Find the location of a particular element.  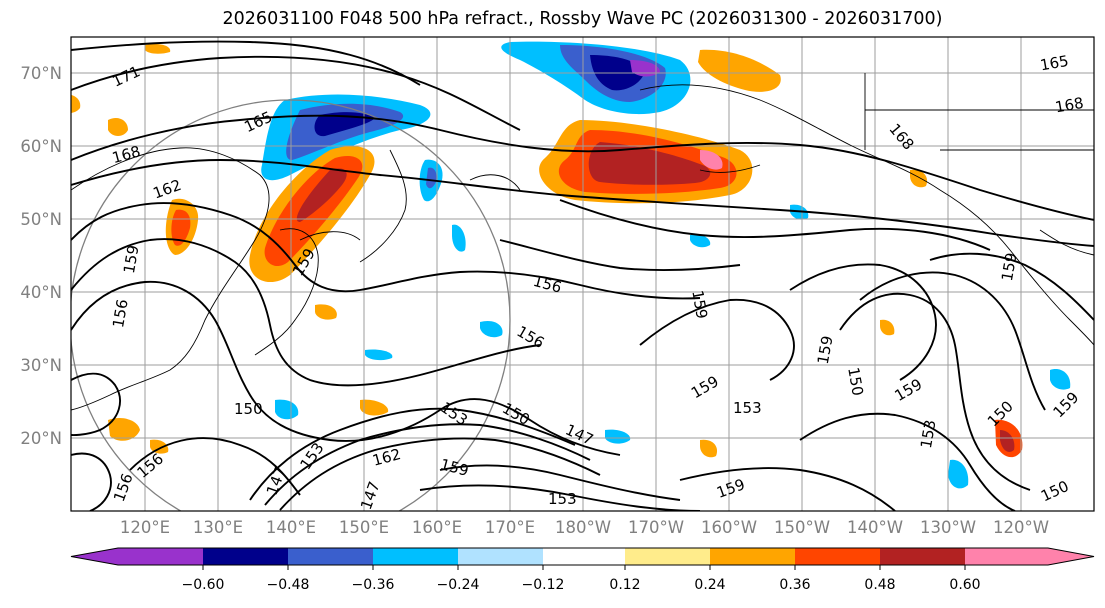

colorbar-tick-label: 0.24 is located at coordinates (709, 585).